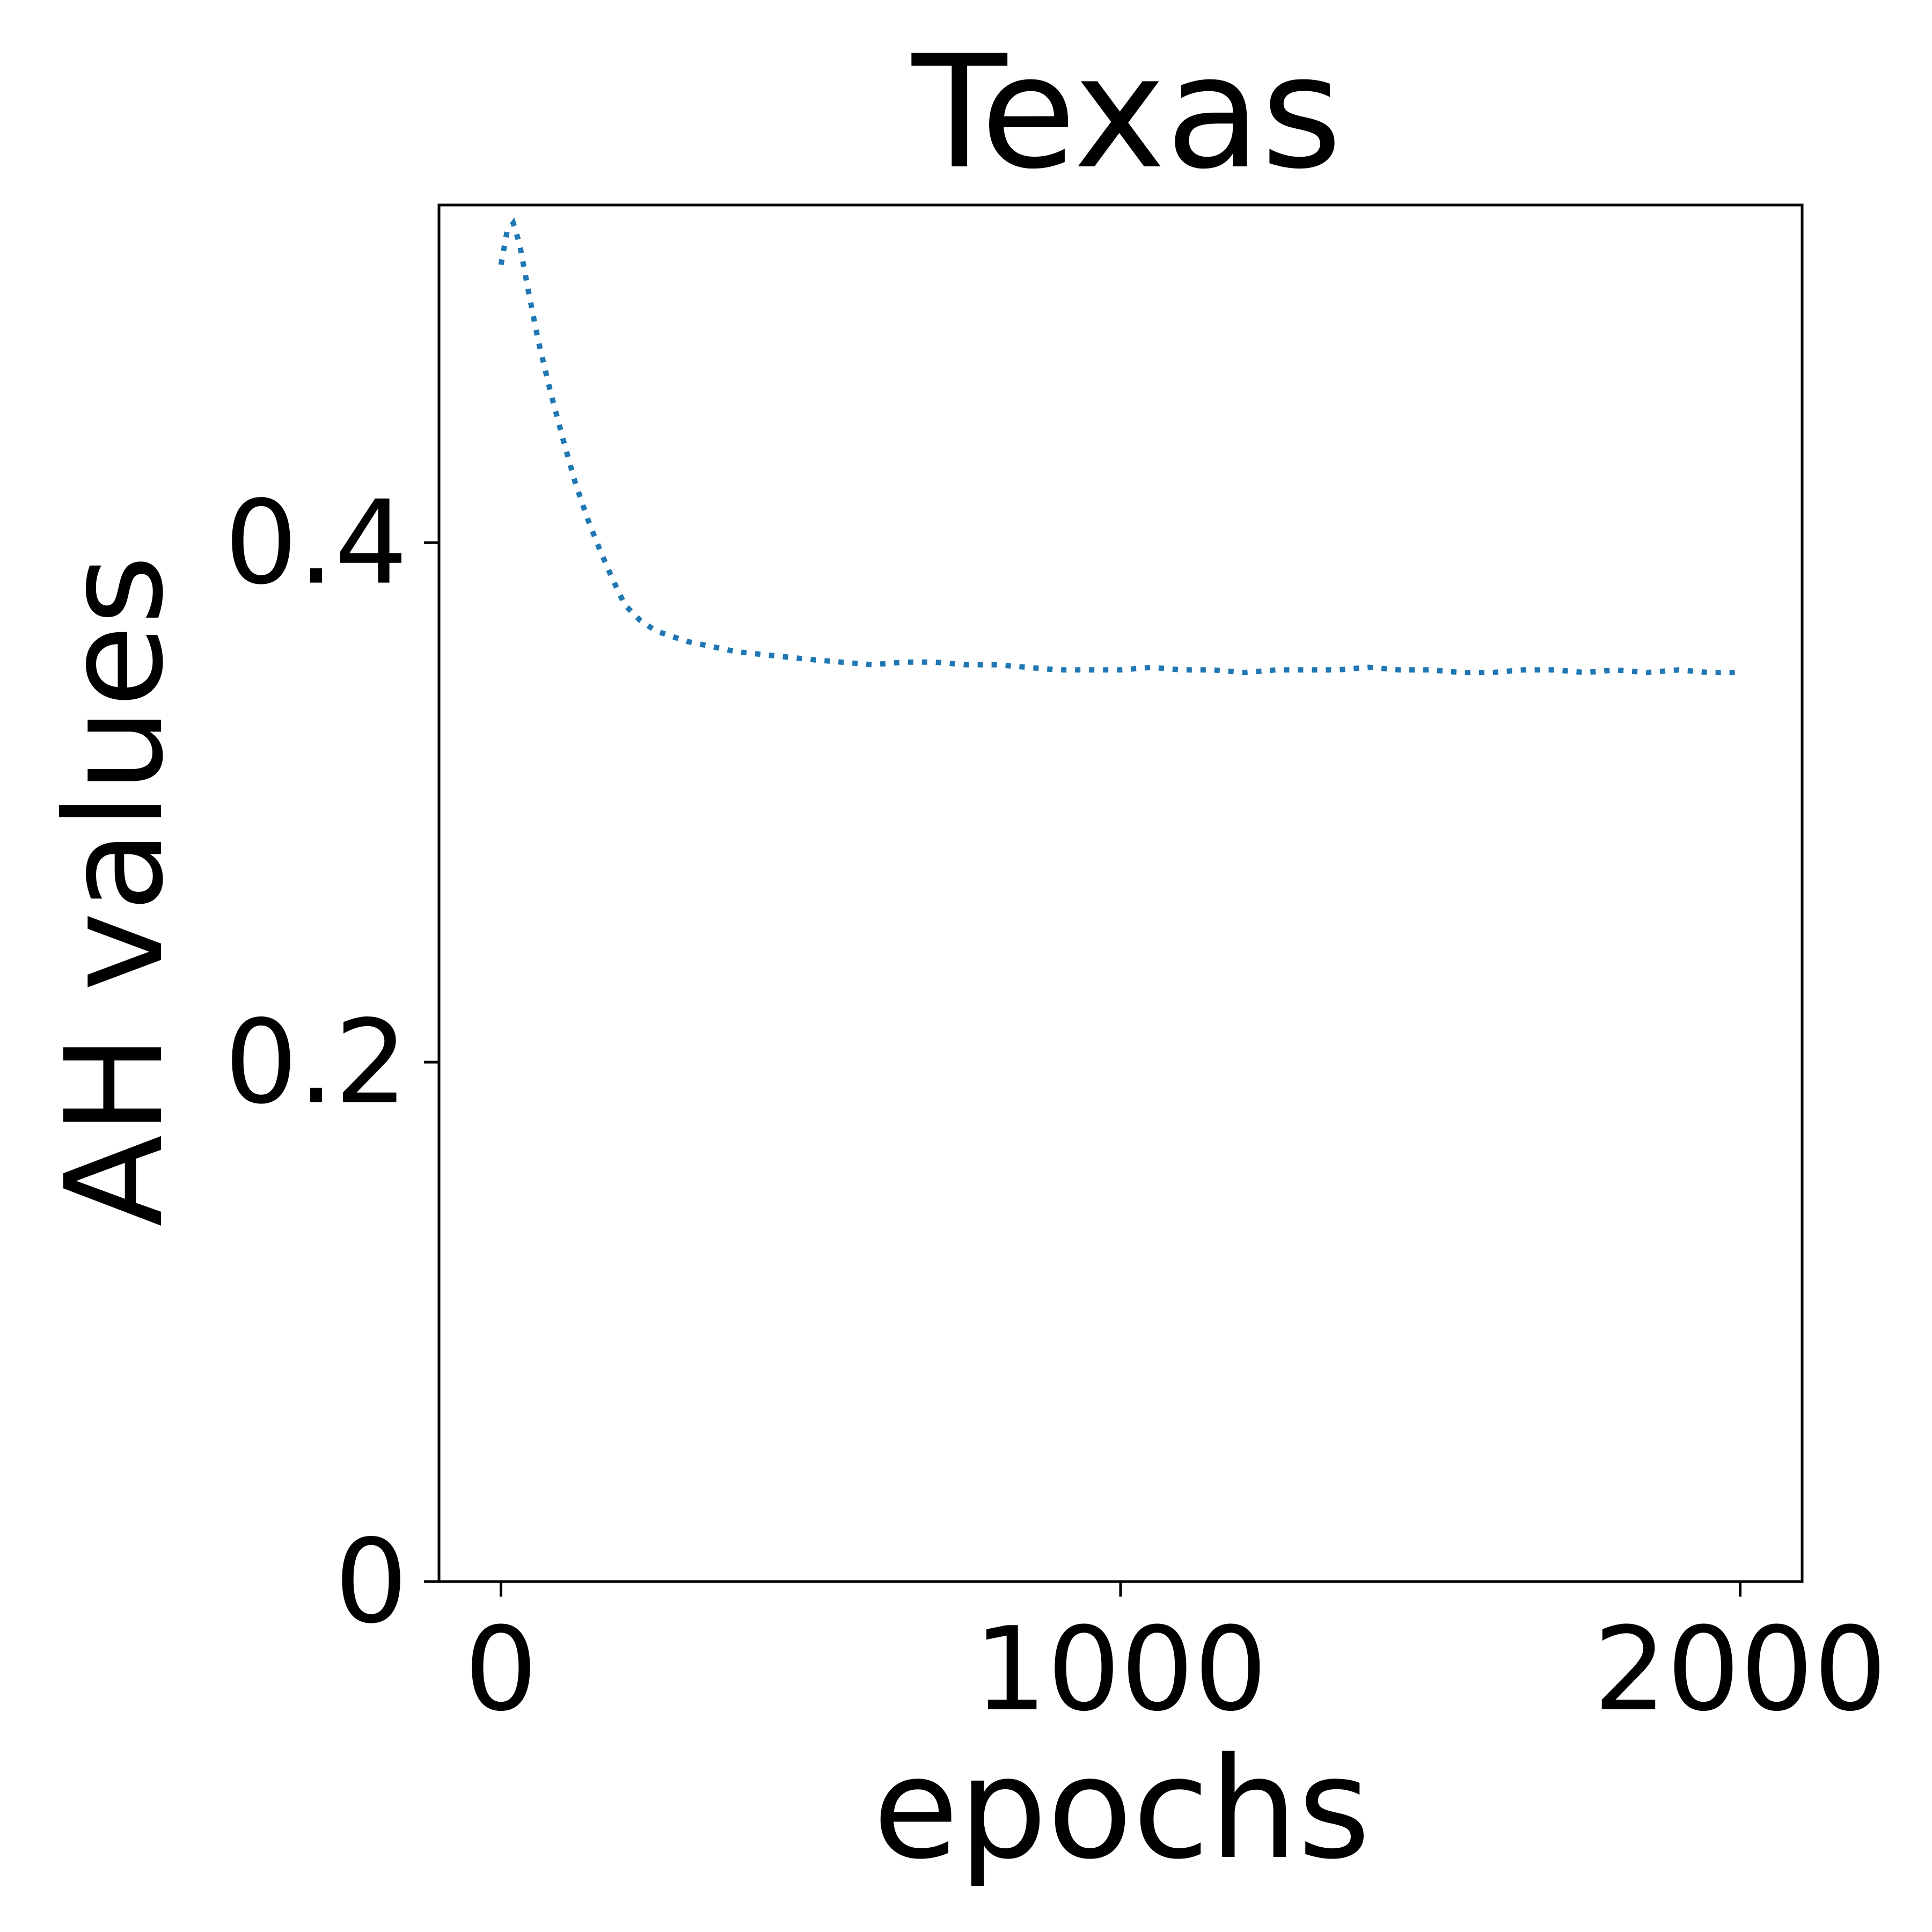 This screenshot has height=1932, width=1932. What do you see at coordinates (371, 1581) in the screenshot?
I see `y-tick-label: 0` at bounding box center [371, 1581].